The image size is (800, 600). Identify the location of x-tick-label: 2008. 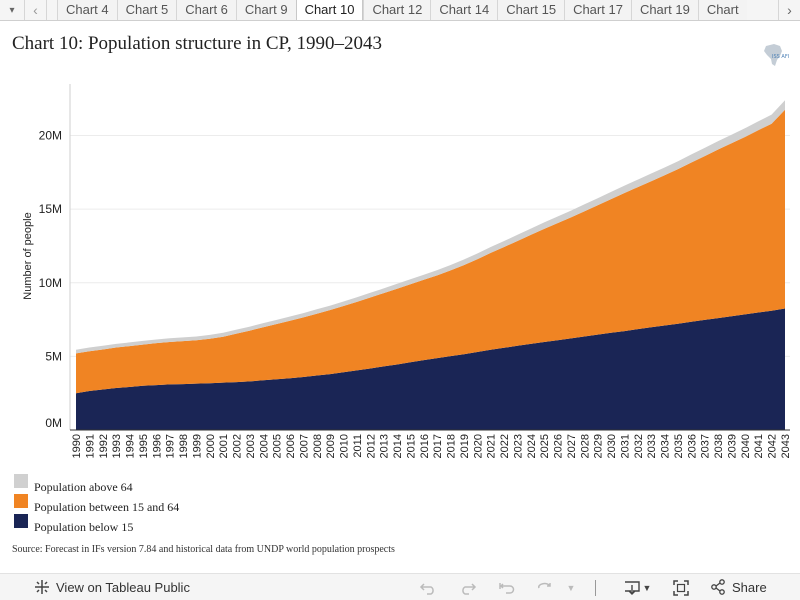
(318, 446).